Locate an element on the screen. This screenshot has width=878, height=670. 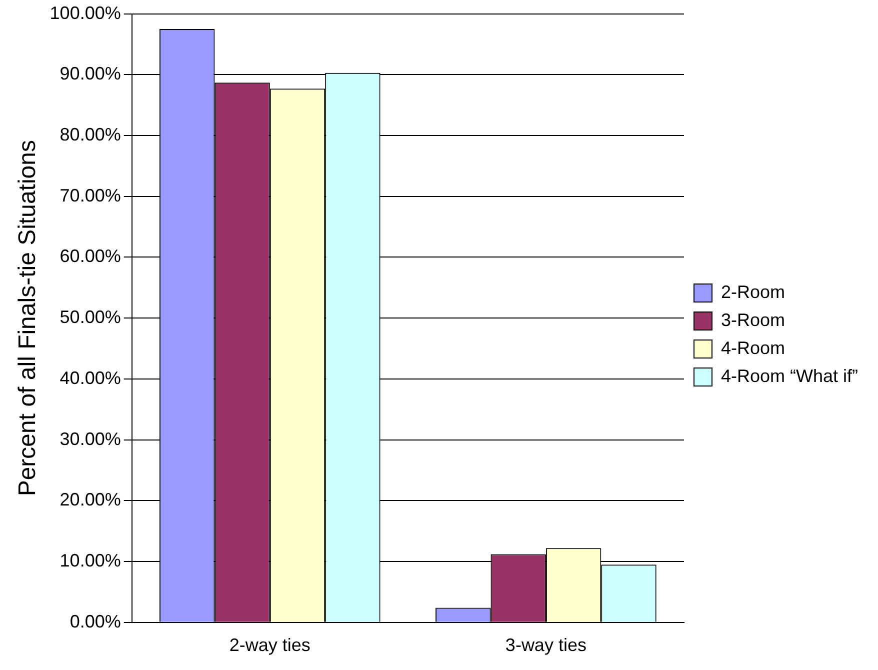
x-tick-label: 3-way ties is located at coordinates (545, 645).